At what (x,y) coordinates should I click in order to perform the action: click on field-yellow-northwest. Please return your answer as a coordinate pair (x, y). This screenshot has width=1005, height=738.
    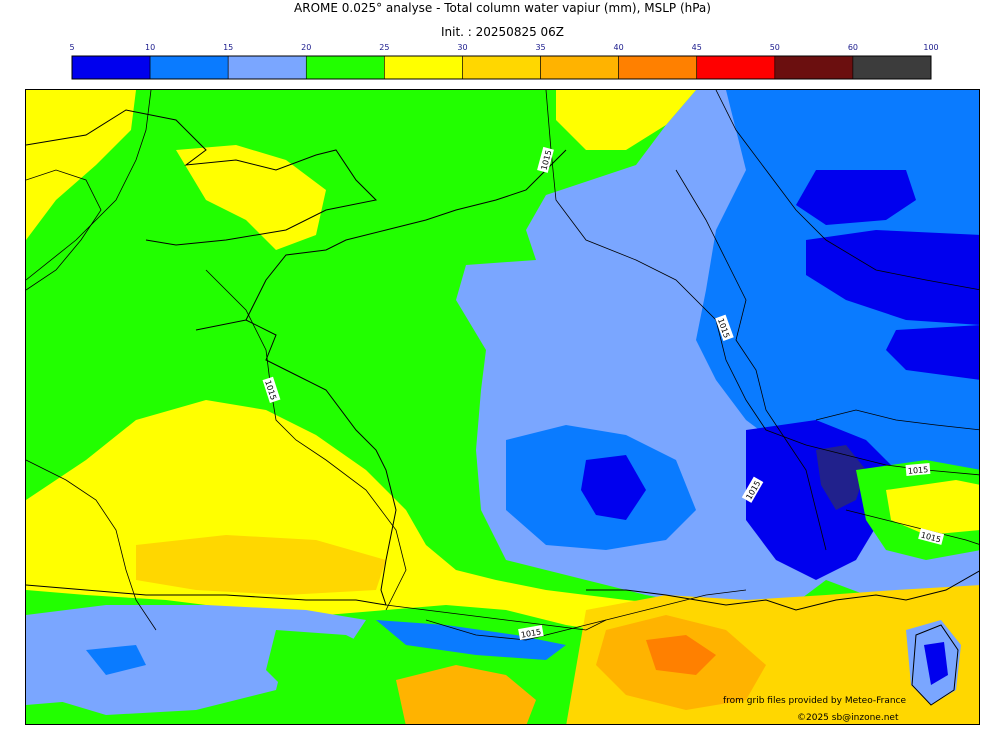
    Looking at the image, I should click on (81, 165).